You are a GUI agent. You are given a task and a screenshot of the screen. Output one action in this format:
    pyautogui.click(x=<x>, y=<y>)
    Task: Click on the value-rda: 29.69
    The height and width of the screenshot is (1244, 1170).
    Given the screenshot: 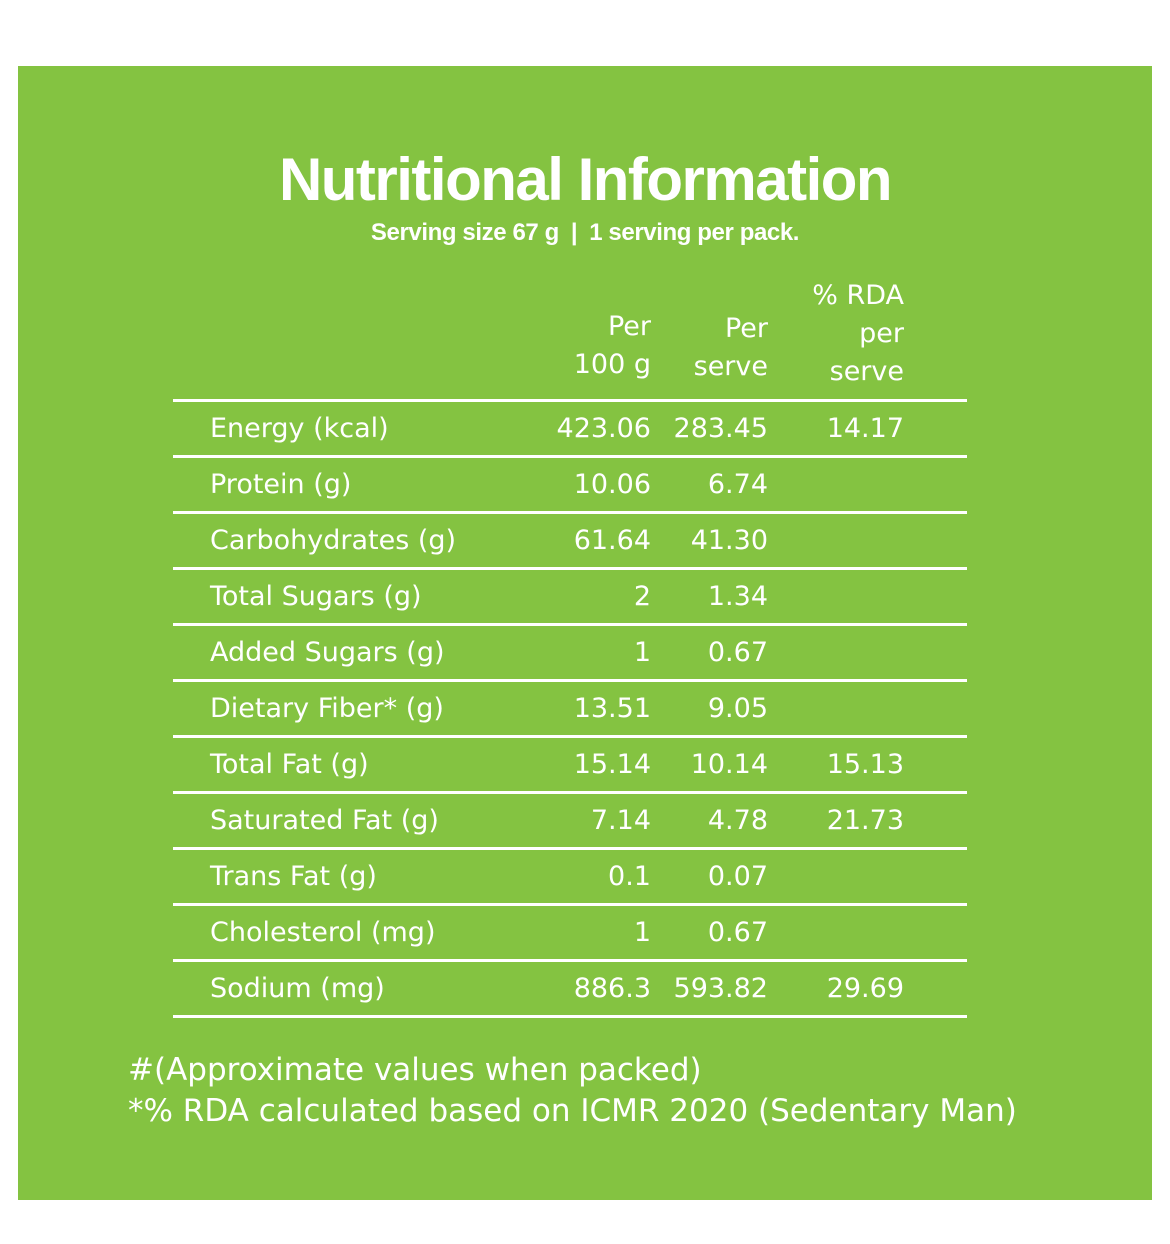 What is the action you would take?
    pyautogui.click(x=865, y=988)
    